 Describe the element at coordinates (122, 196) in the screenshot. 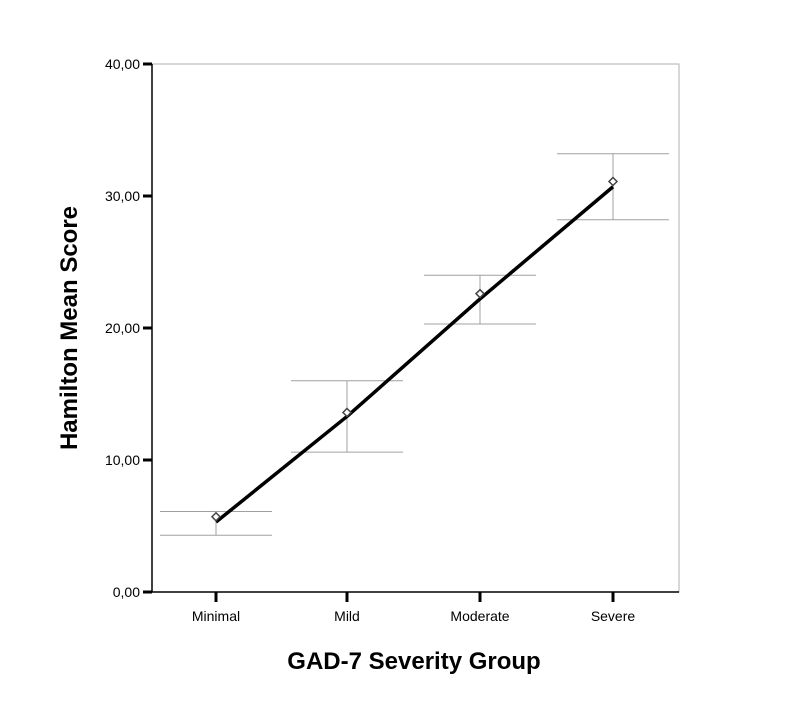

I see `y-tick-label: 30,00` at that location.